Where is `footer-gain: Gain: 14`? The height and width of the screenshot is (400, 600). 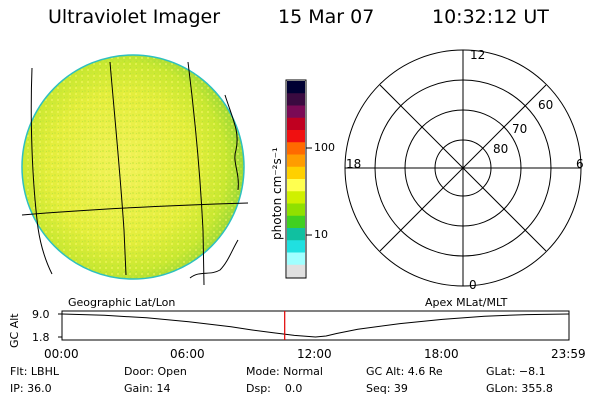
footer-gain: Gain: 14 is located at coordinates (147, 388).